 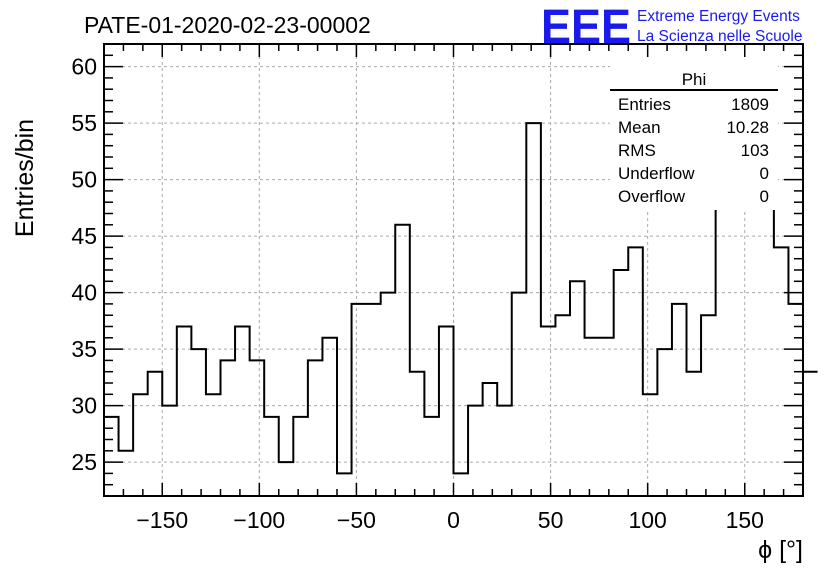 What do you see at coordinates (639, 127) in the screenshot?
I see `stats-row-label: Mean` at bounding box center [639, 127].